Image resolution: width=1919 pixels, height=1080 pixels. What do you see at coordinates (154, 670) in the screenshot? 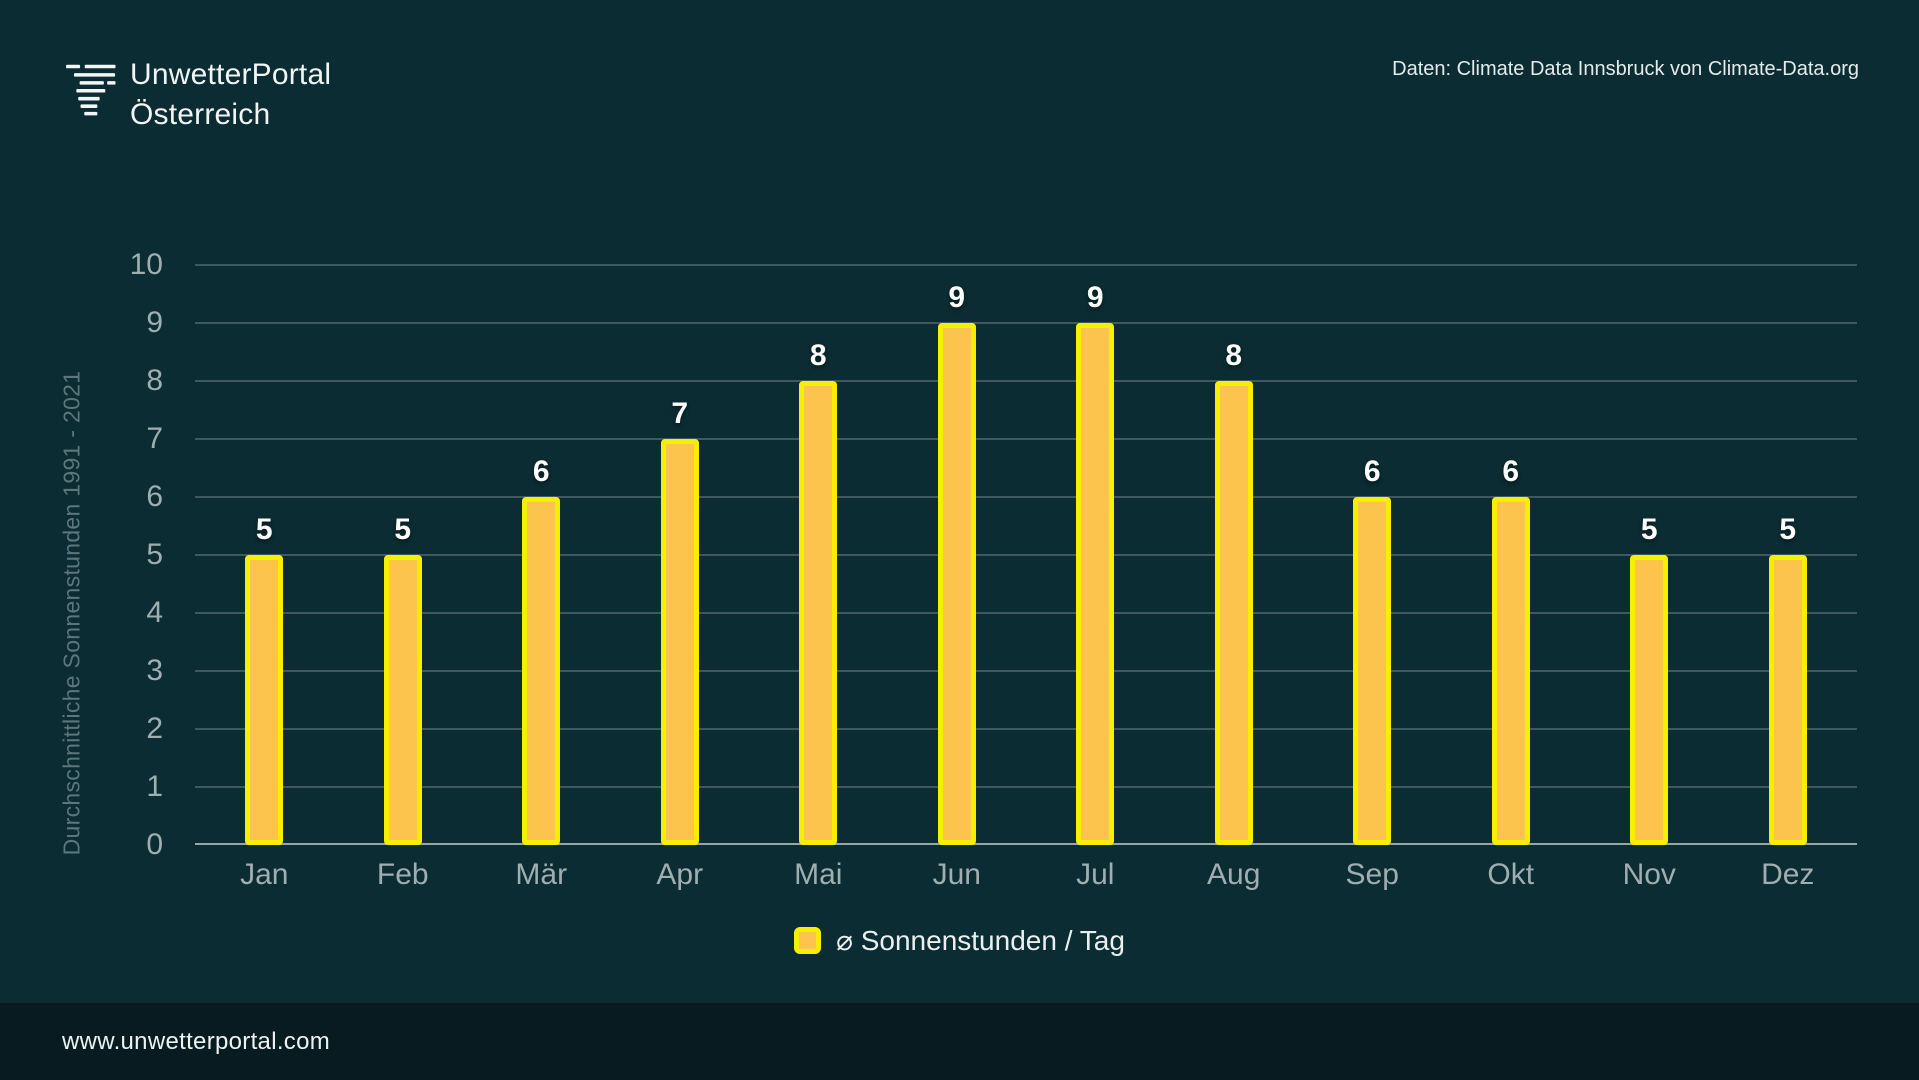
I see `y-tick-label-3: 3` at bounding box center [154, 670].